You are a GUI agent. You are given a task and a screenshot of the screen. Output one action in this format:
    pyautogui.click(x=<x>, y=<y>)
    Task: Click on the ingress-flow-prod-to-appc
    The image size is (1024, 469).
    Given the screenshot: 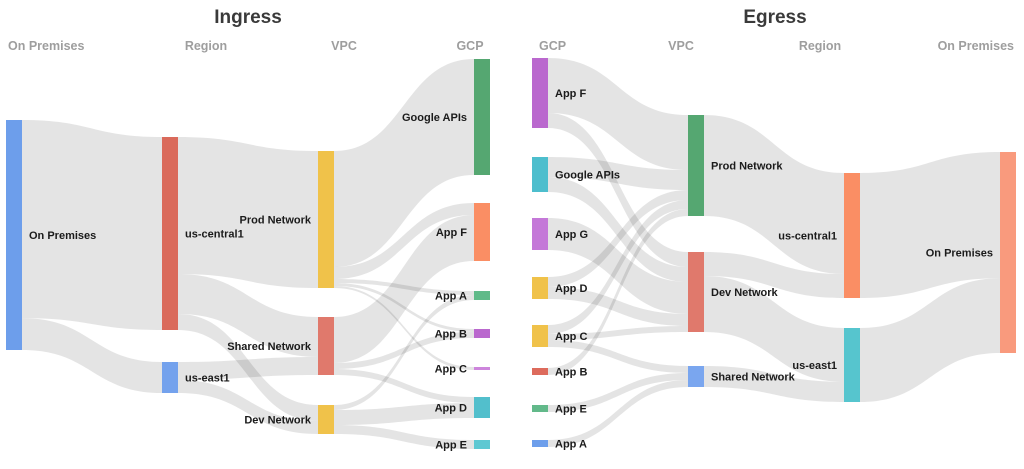 What is the action you would take?
    pyautogui.click(x=404, y=328)
    